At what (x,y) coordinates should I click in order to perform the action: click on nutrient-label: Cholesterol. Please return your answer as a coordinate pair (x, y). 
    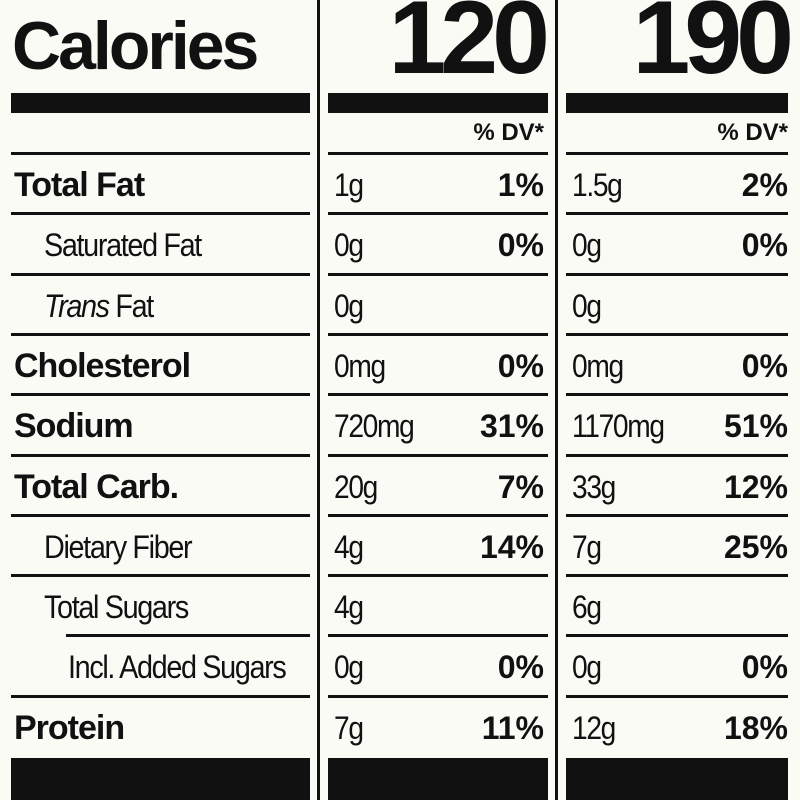
    Looking at the image, I should click on (102, 366).